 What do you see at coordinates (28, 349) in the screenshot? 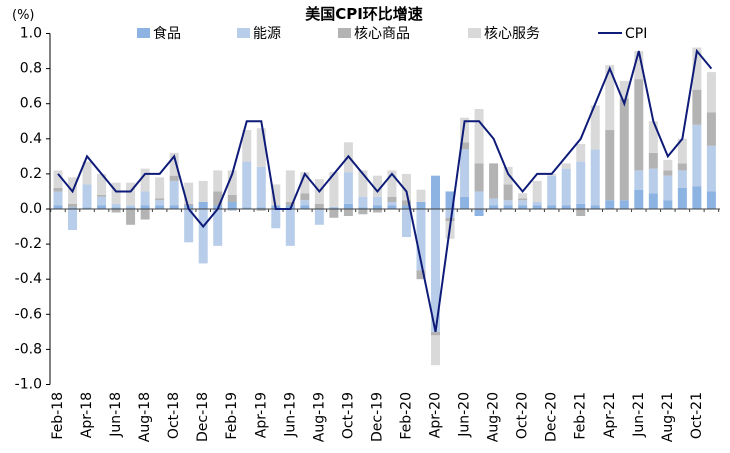
I see `y-tick-label: -0.8` at bounding box center [28, 349].